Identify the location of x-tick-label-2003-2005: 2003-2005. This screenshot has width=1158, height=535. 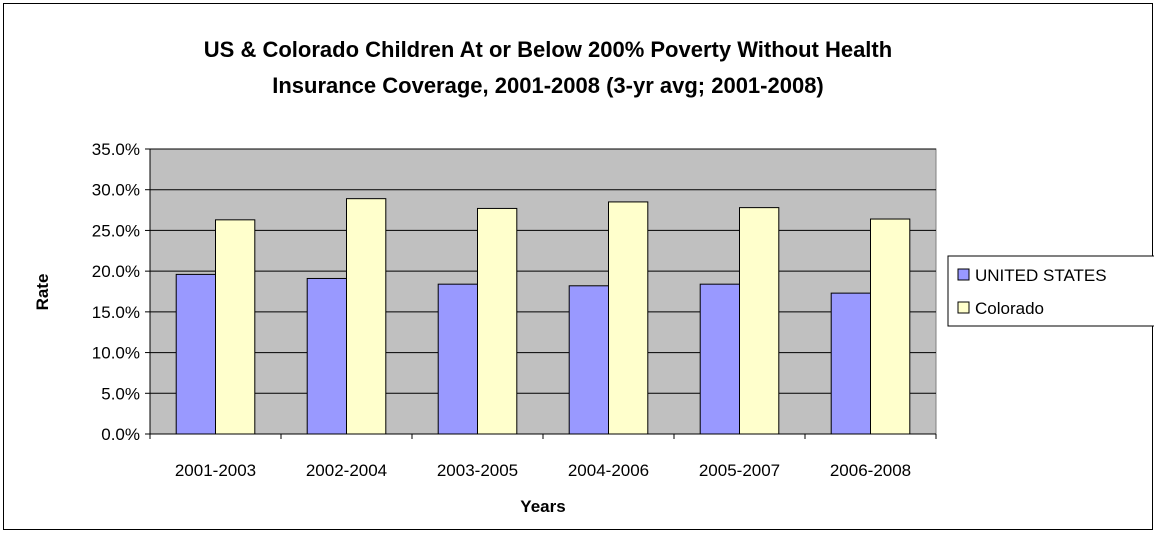
(477, 470).